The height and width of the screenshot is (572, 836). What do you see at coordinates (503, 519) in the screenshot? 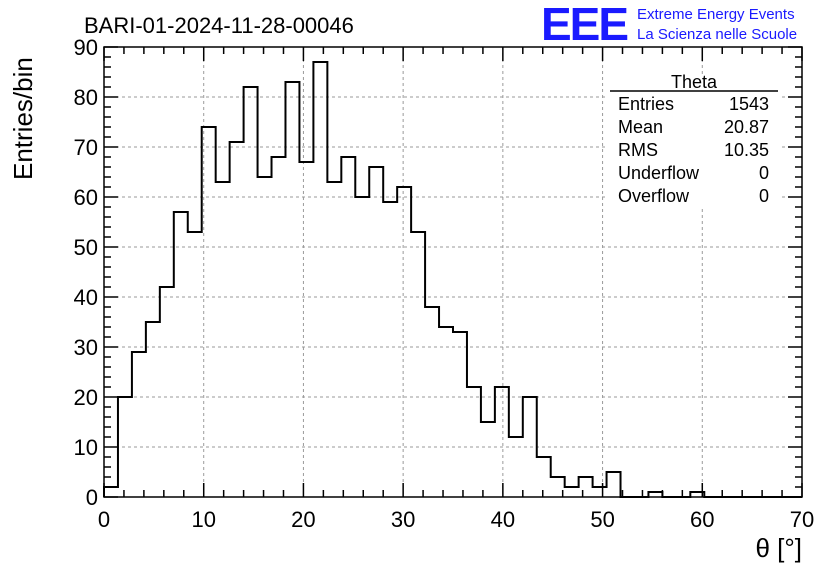
I see `x-tick-label: 40` at bounding box center [503, 519].